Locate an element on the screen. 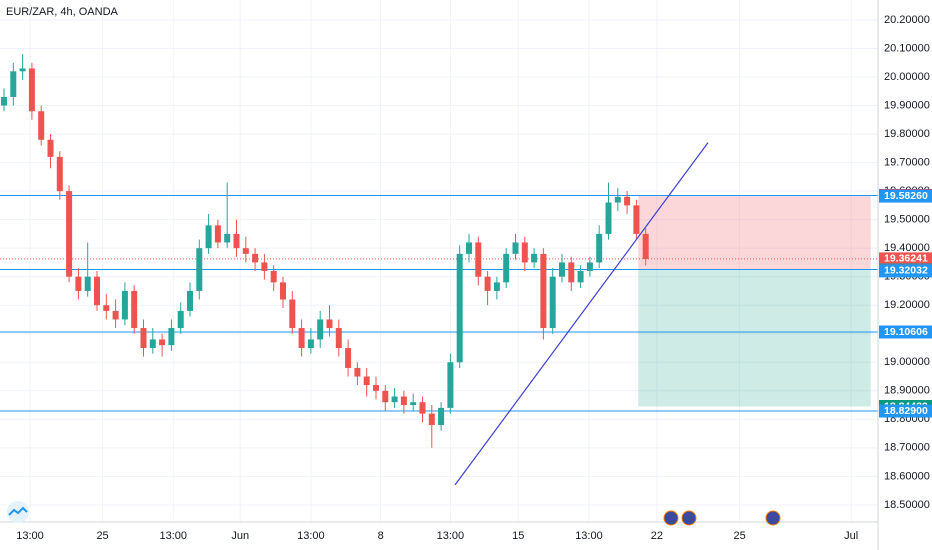 This screenshot has height=550, width=932. level-label: 19.32032 is located at coordinates (906, 271).